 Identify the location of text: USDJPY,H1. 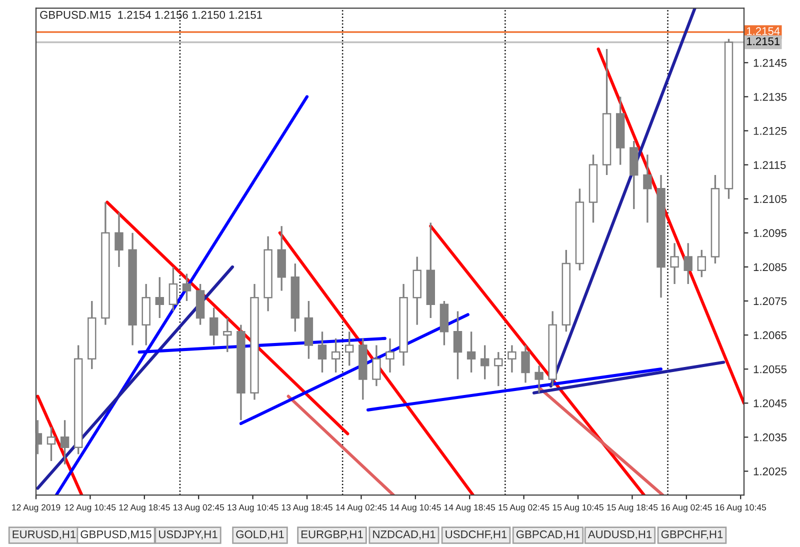
(188, 535).